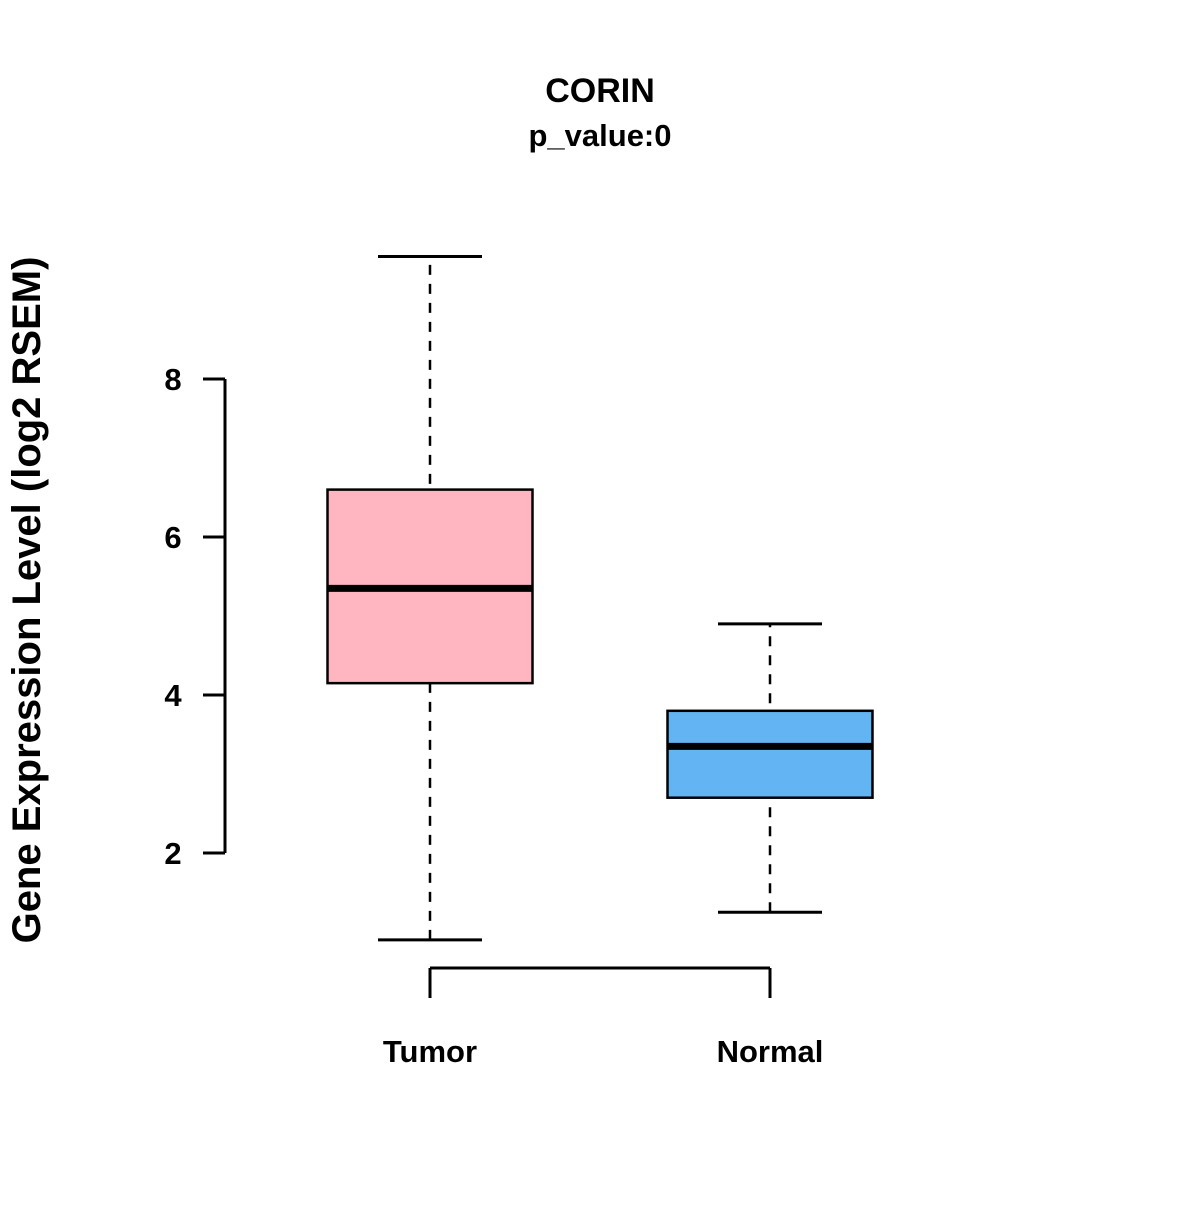 Image resolution: width=1200 pixels, height=1205 pixels. Describe the element at coordinates (172, 379) in the screenshot. I see `y-axis-tick-label: 8` at that location.